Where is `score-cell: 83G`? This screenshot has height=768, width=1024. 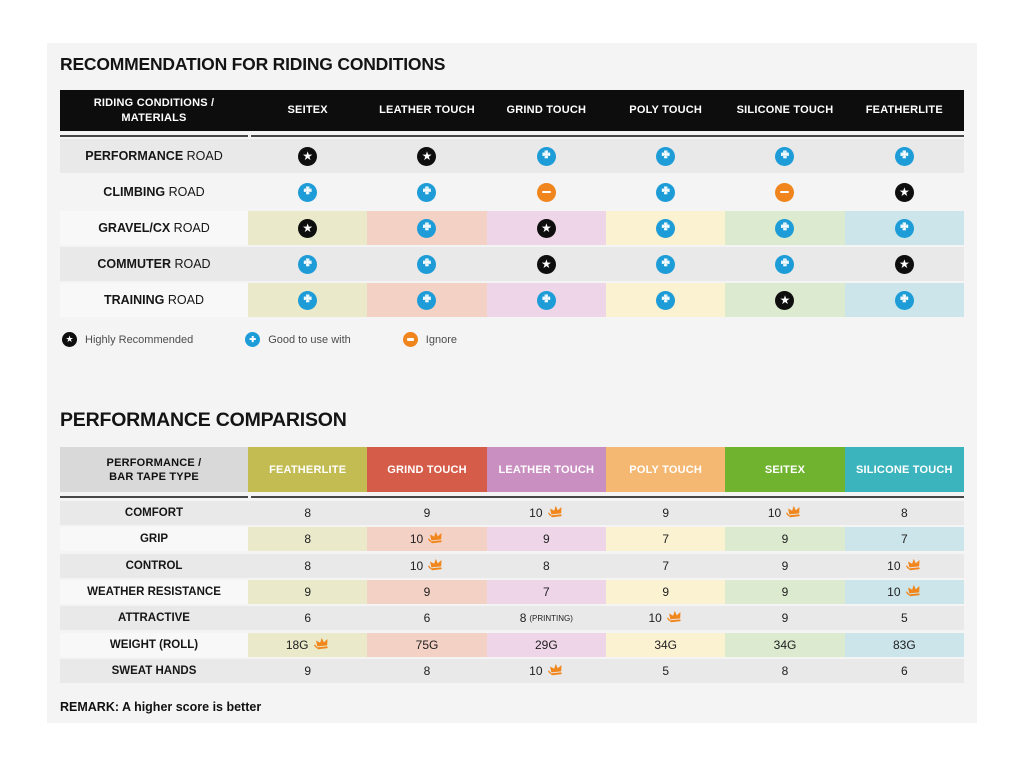
score-cell: 83G is located at coordinates (904, 644).